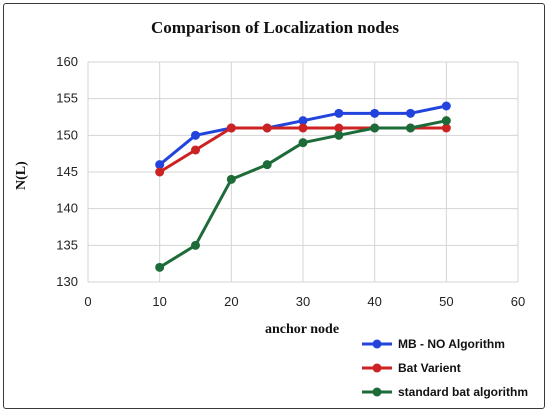 The height and width of the screenshot is (414, 550). I want to click on chart-title: Comparison of Localization nodes, so click(275, 27).